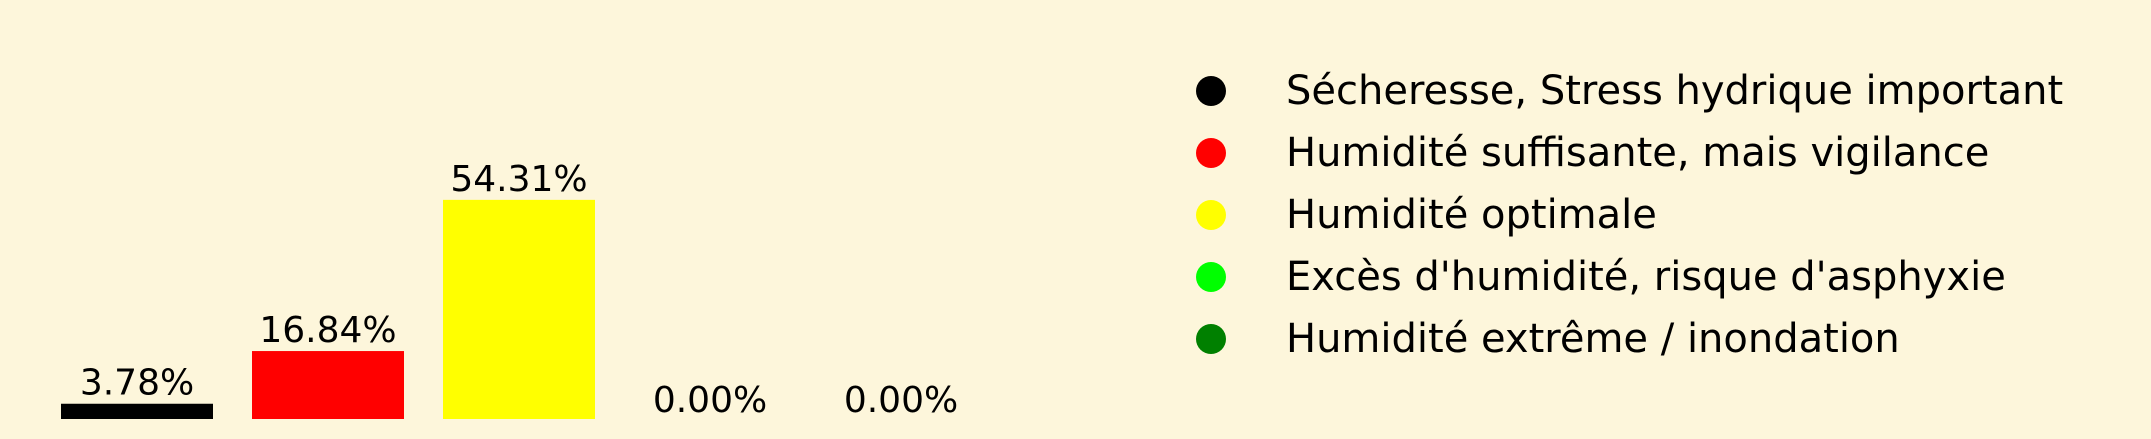 Image resolution: width=2151 pixels, height=439 pixels. What do you see at coordinates (1646, 277) in the screenshot?
I see `legend-label-4: Excès d'humidité, risque d'asphyxie` at bounding box center [1646, 277].